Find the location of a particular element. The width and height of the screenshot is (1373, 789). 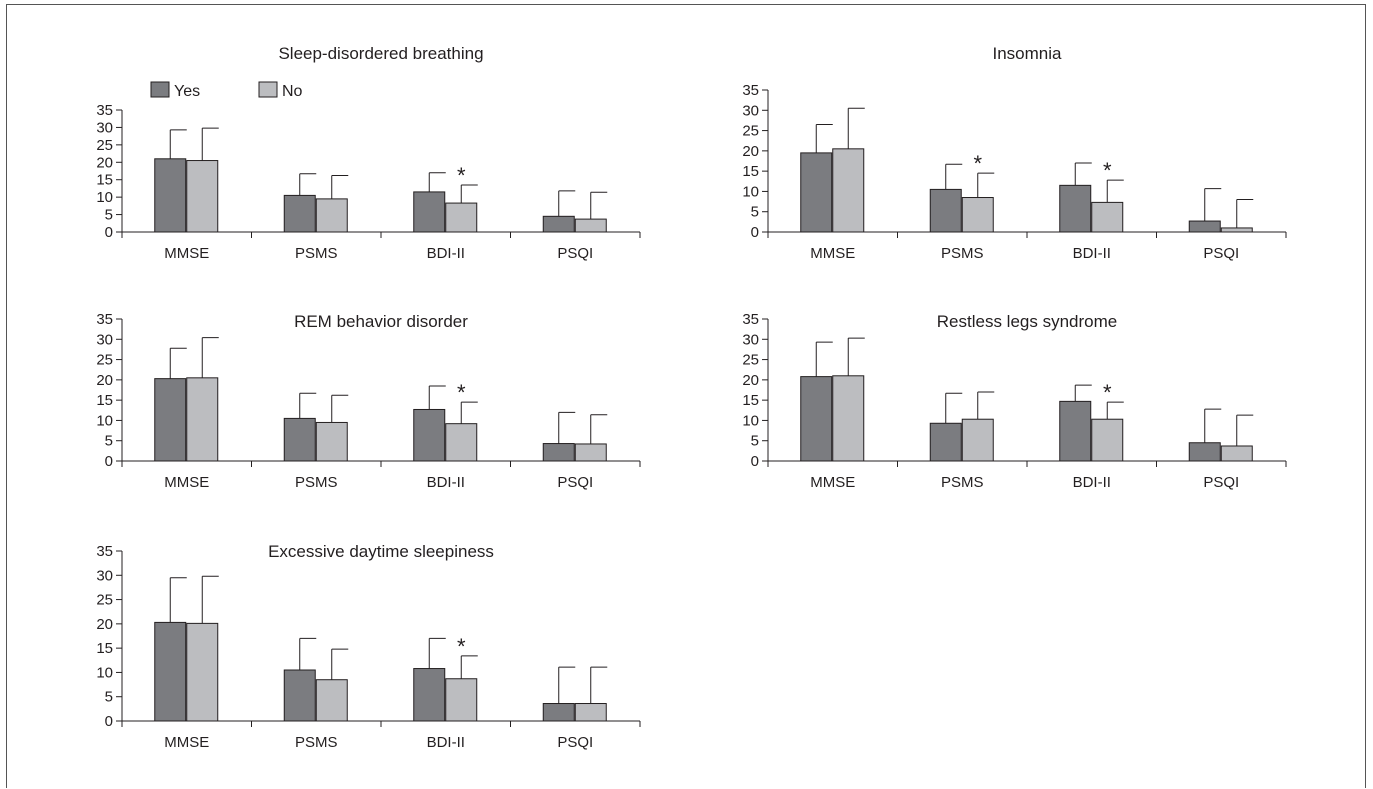

legend-swatch-yes is located at coordinates (160, 89).